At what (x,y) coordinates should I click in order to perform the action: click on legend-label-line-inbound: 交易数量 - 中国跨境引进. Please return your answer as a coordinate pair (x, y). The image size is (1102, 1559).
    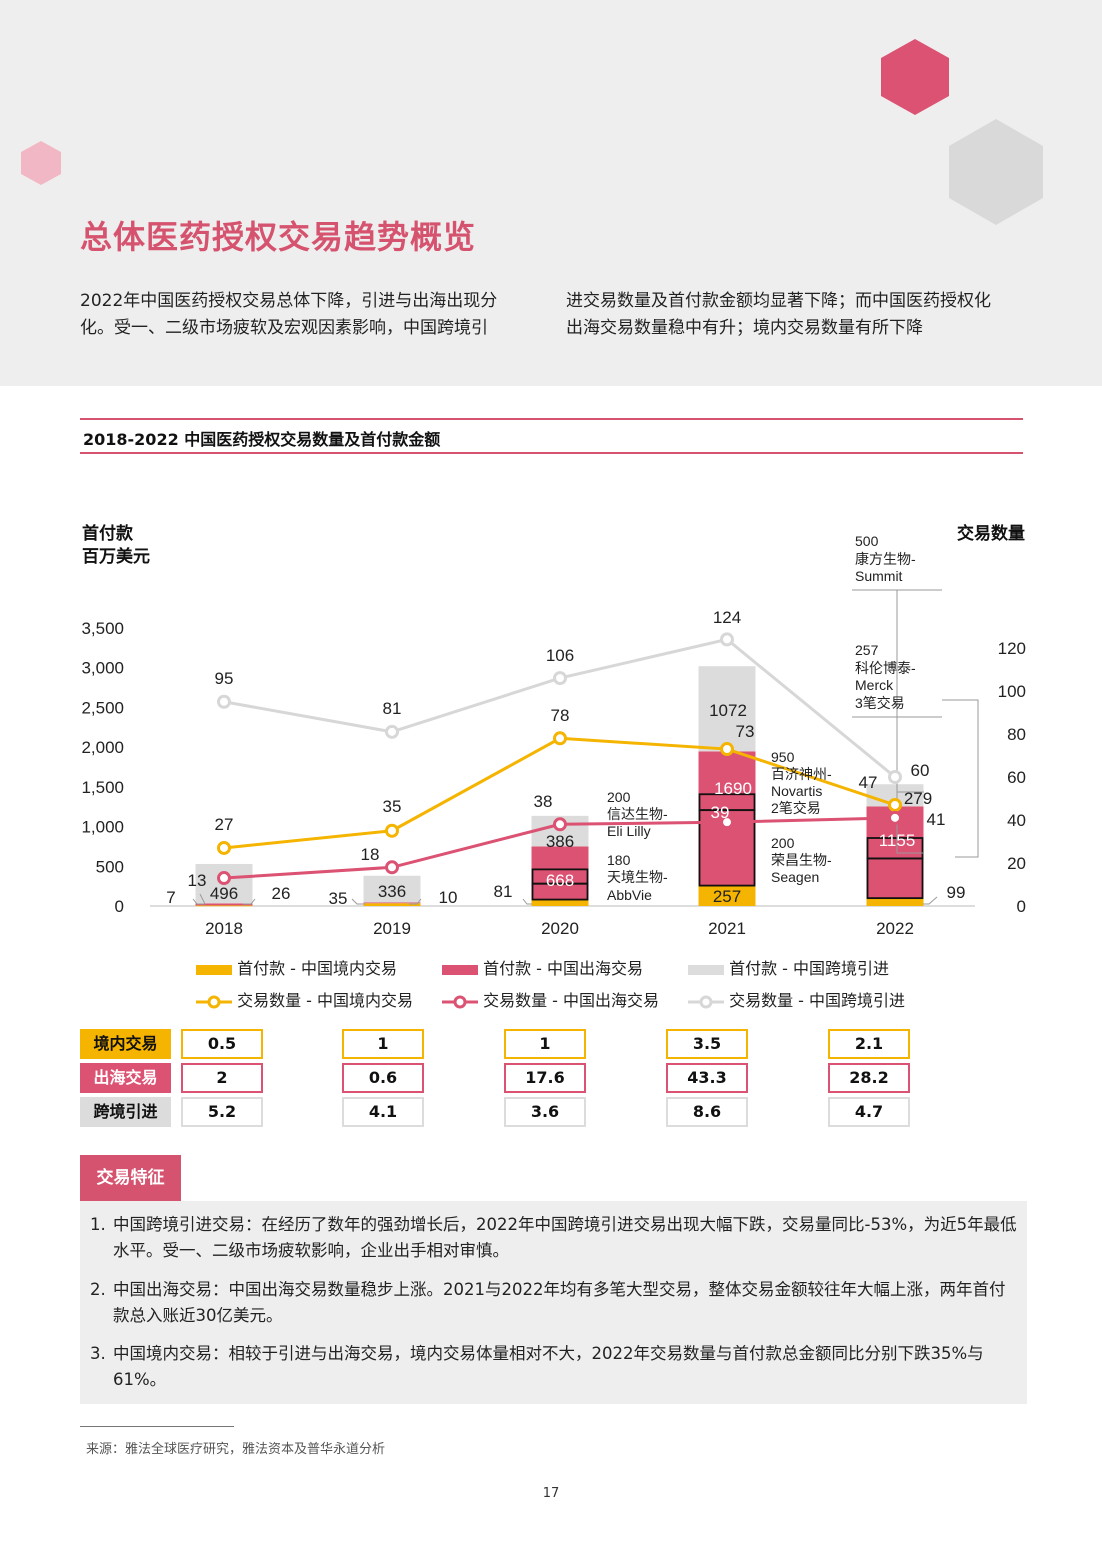
    Looking at the image, I should click on (817, 1000).